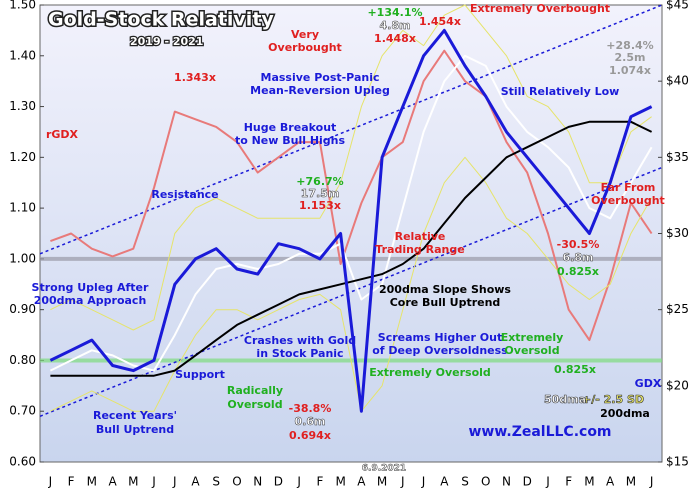  Describe the element at coordinates (310, 435) in the screenshot. I see `annotation: 0.694x` at that location.